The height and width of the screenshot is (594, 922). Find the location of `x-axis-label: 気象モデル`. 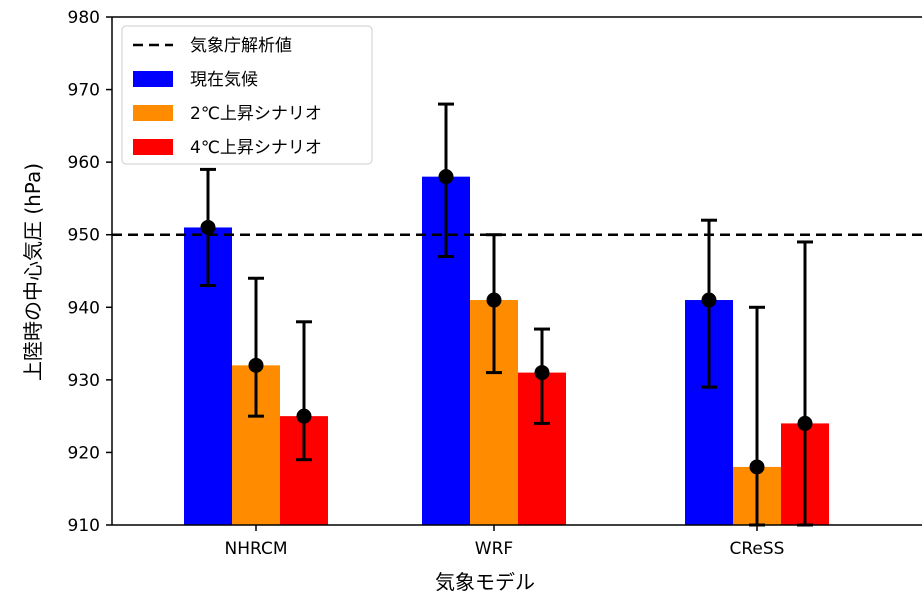

x-axis-label: 気象モデル is located at coordinates (485, 582).